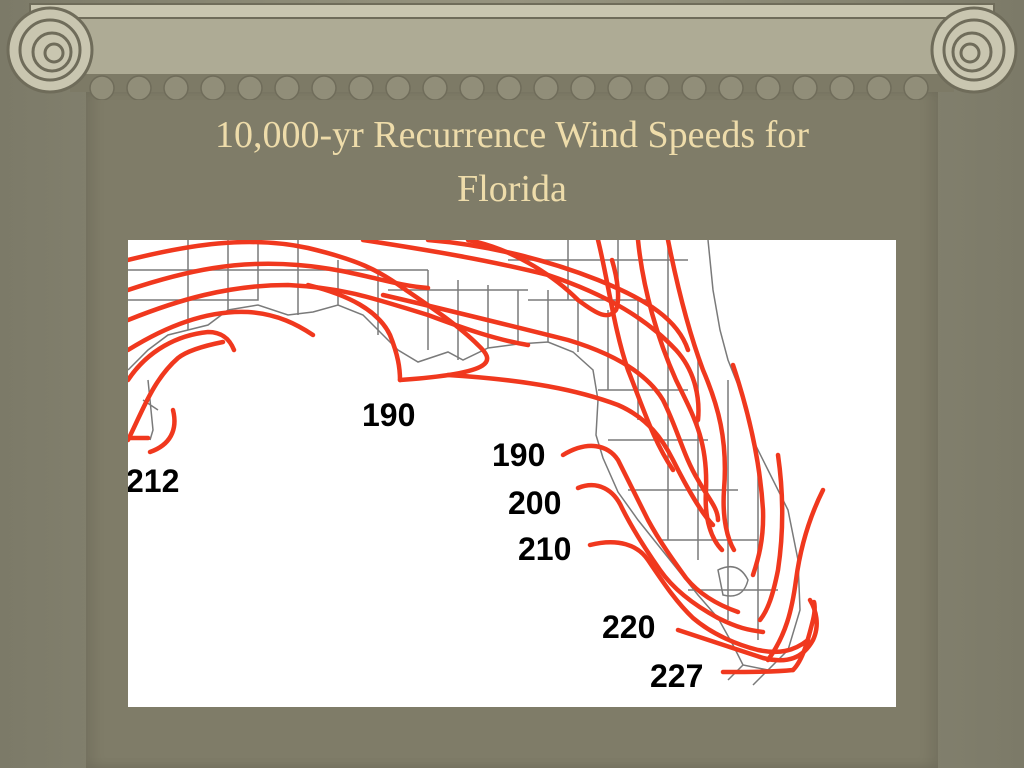  Describe the element at coordinates (803, 636) in the screenshot. I see `contour-227-north` at that location.